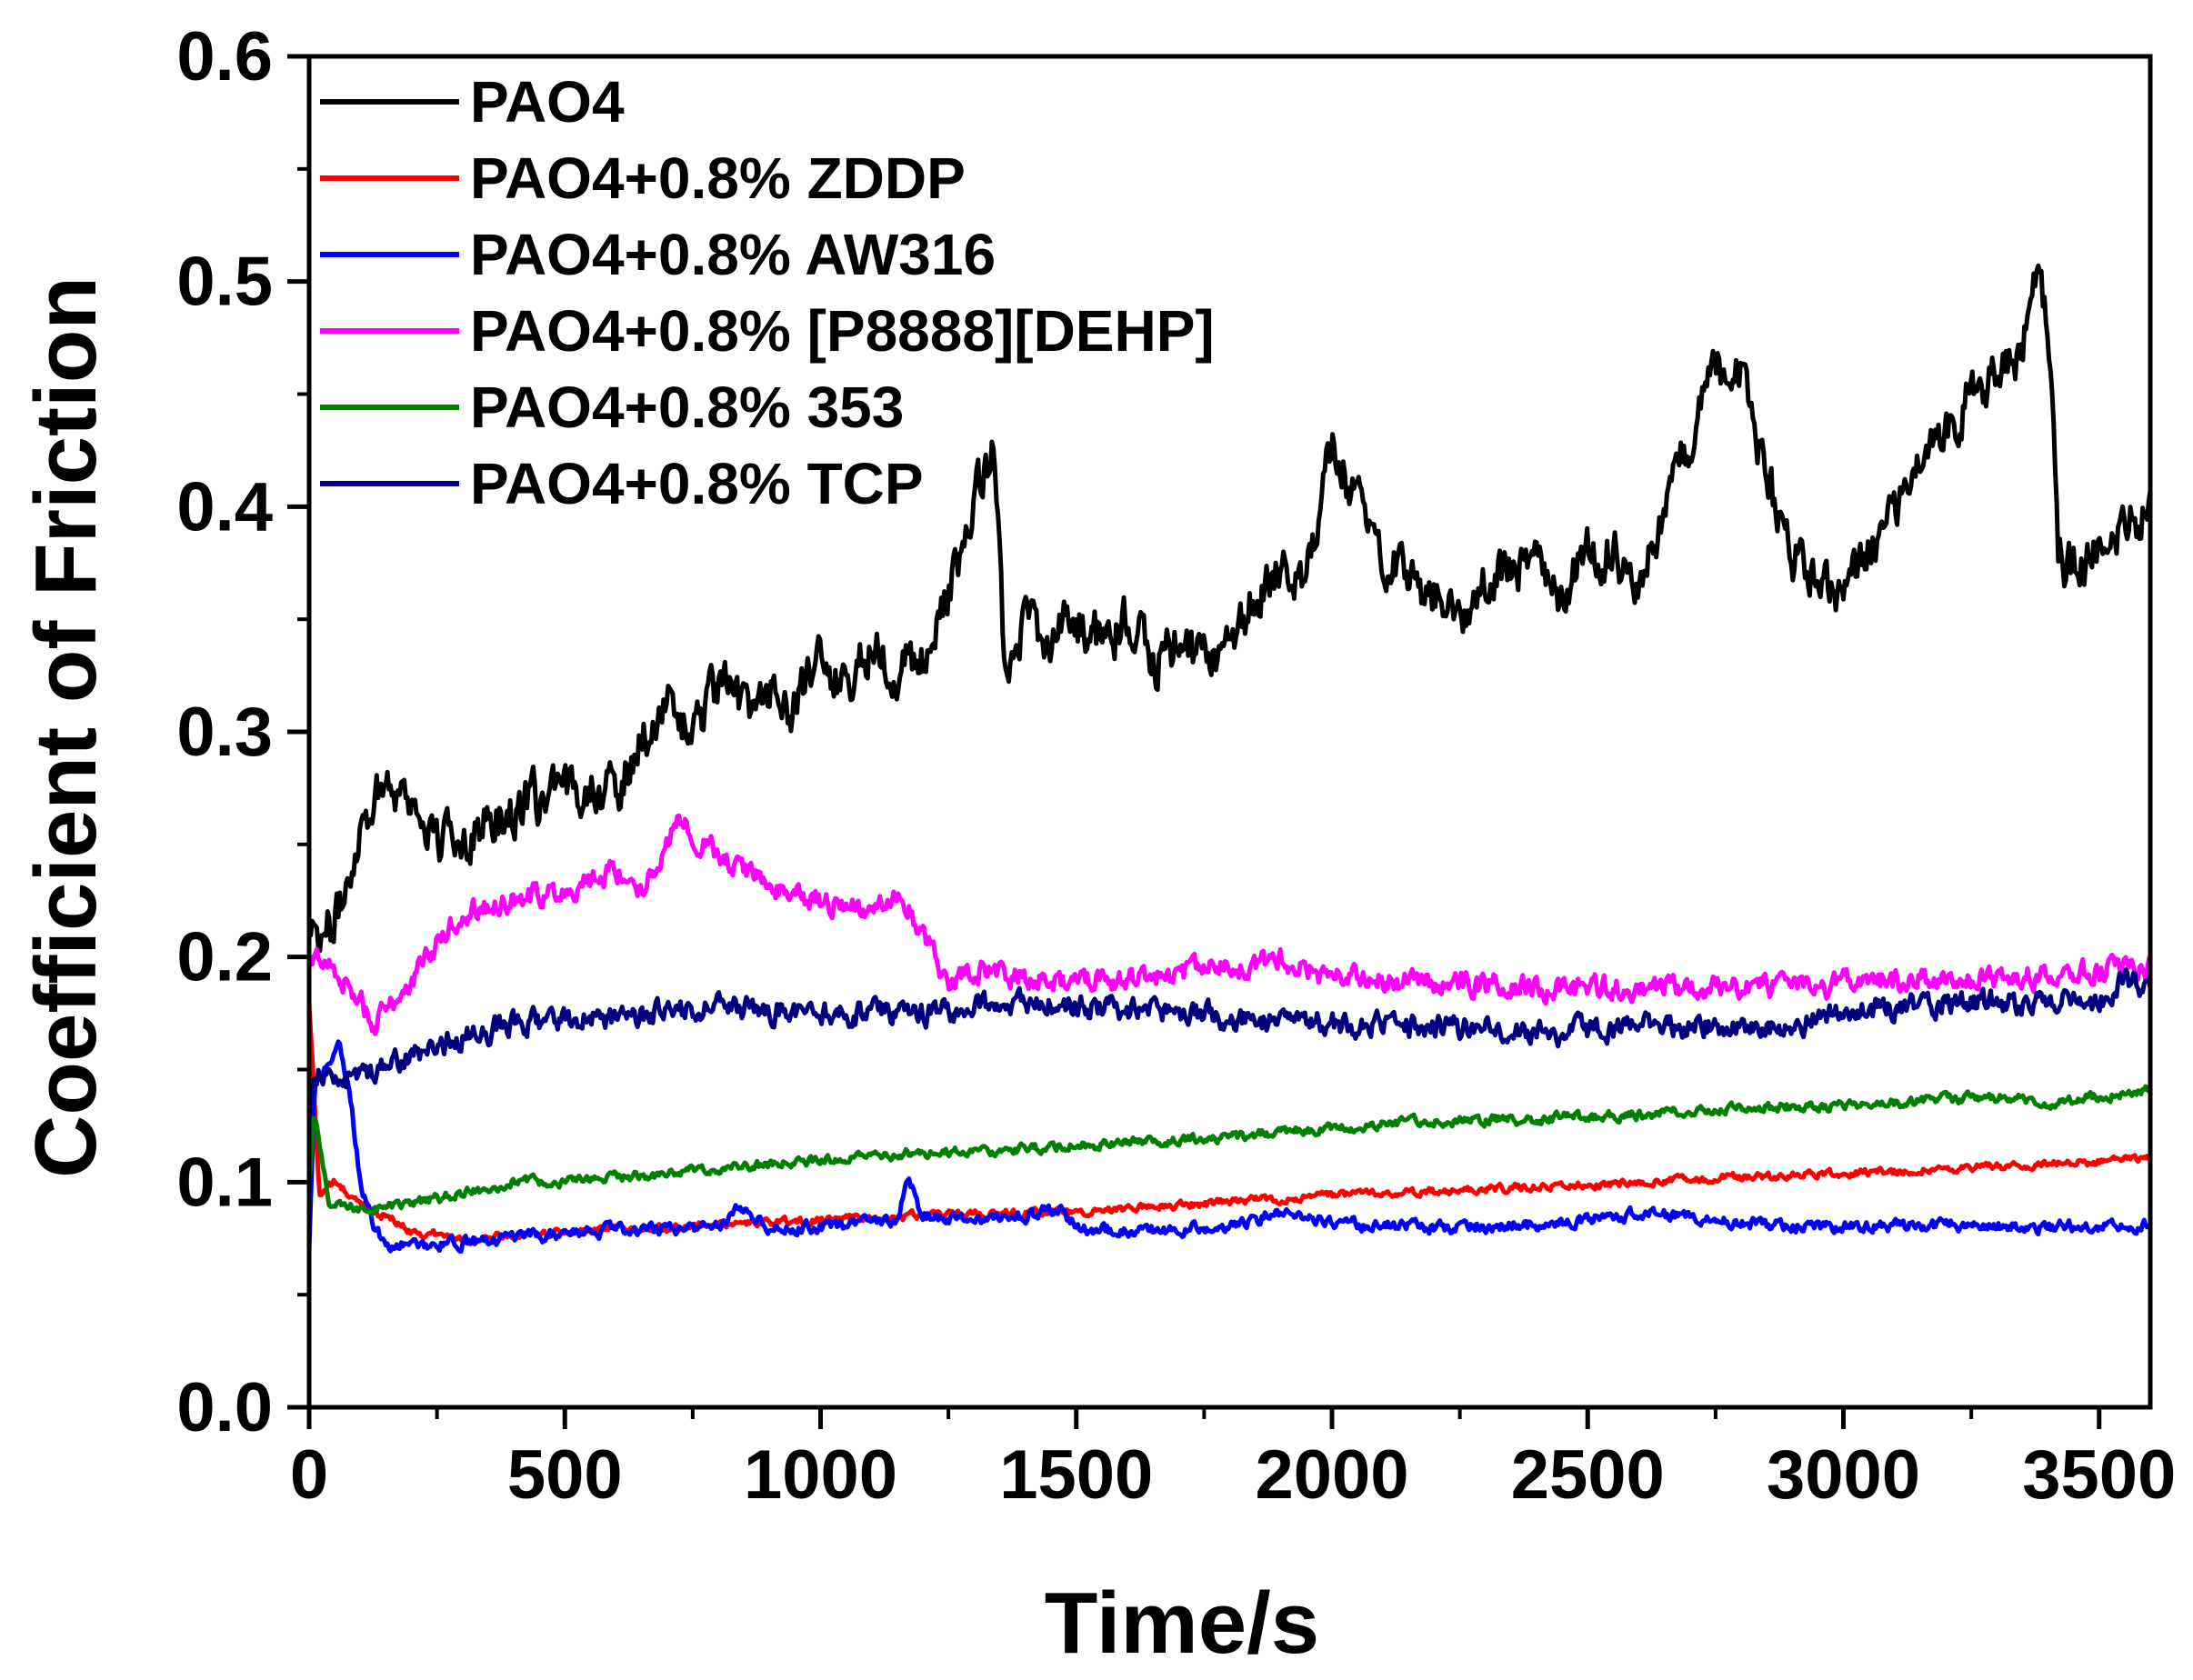 The width and height of the screenshot is (2193, 1680). Describe the element at coordinates (224, 282) in the screenshot. I see `y-tick-label: 0.5` at that location.